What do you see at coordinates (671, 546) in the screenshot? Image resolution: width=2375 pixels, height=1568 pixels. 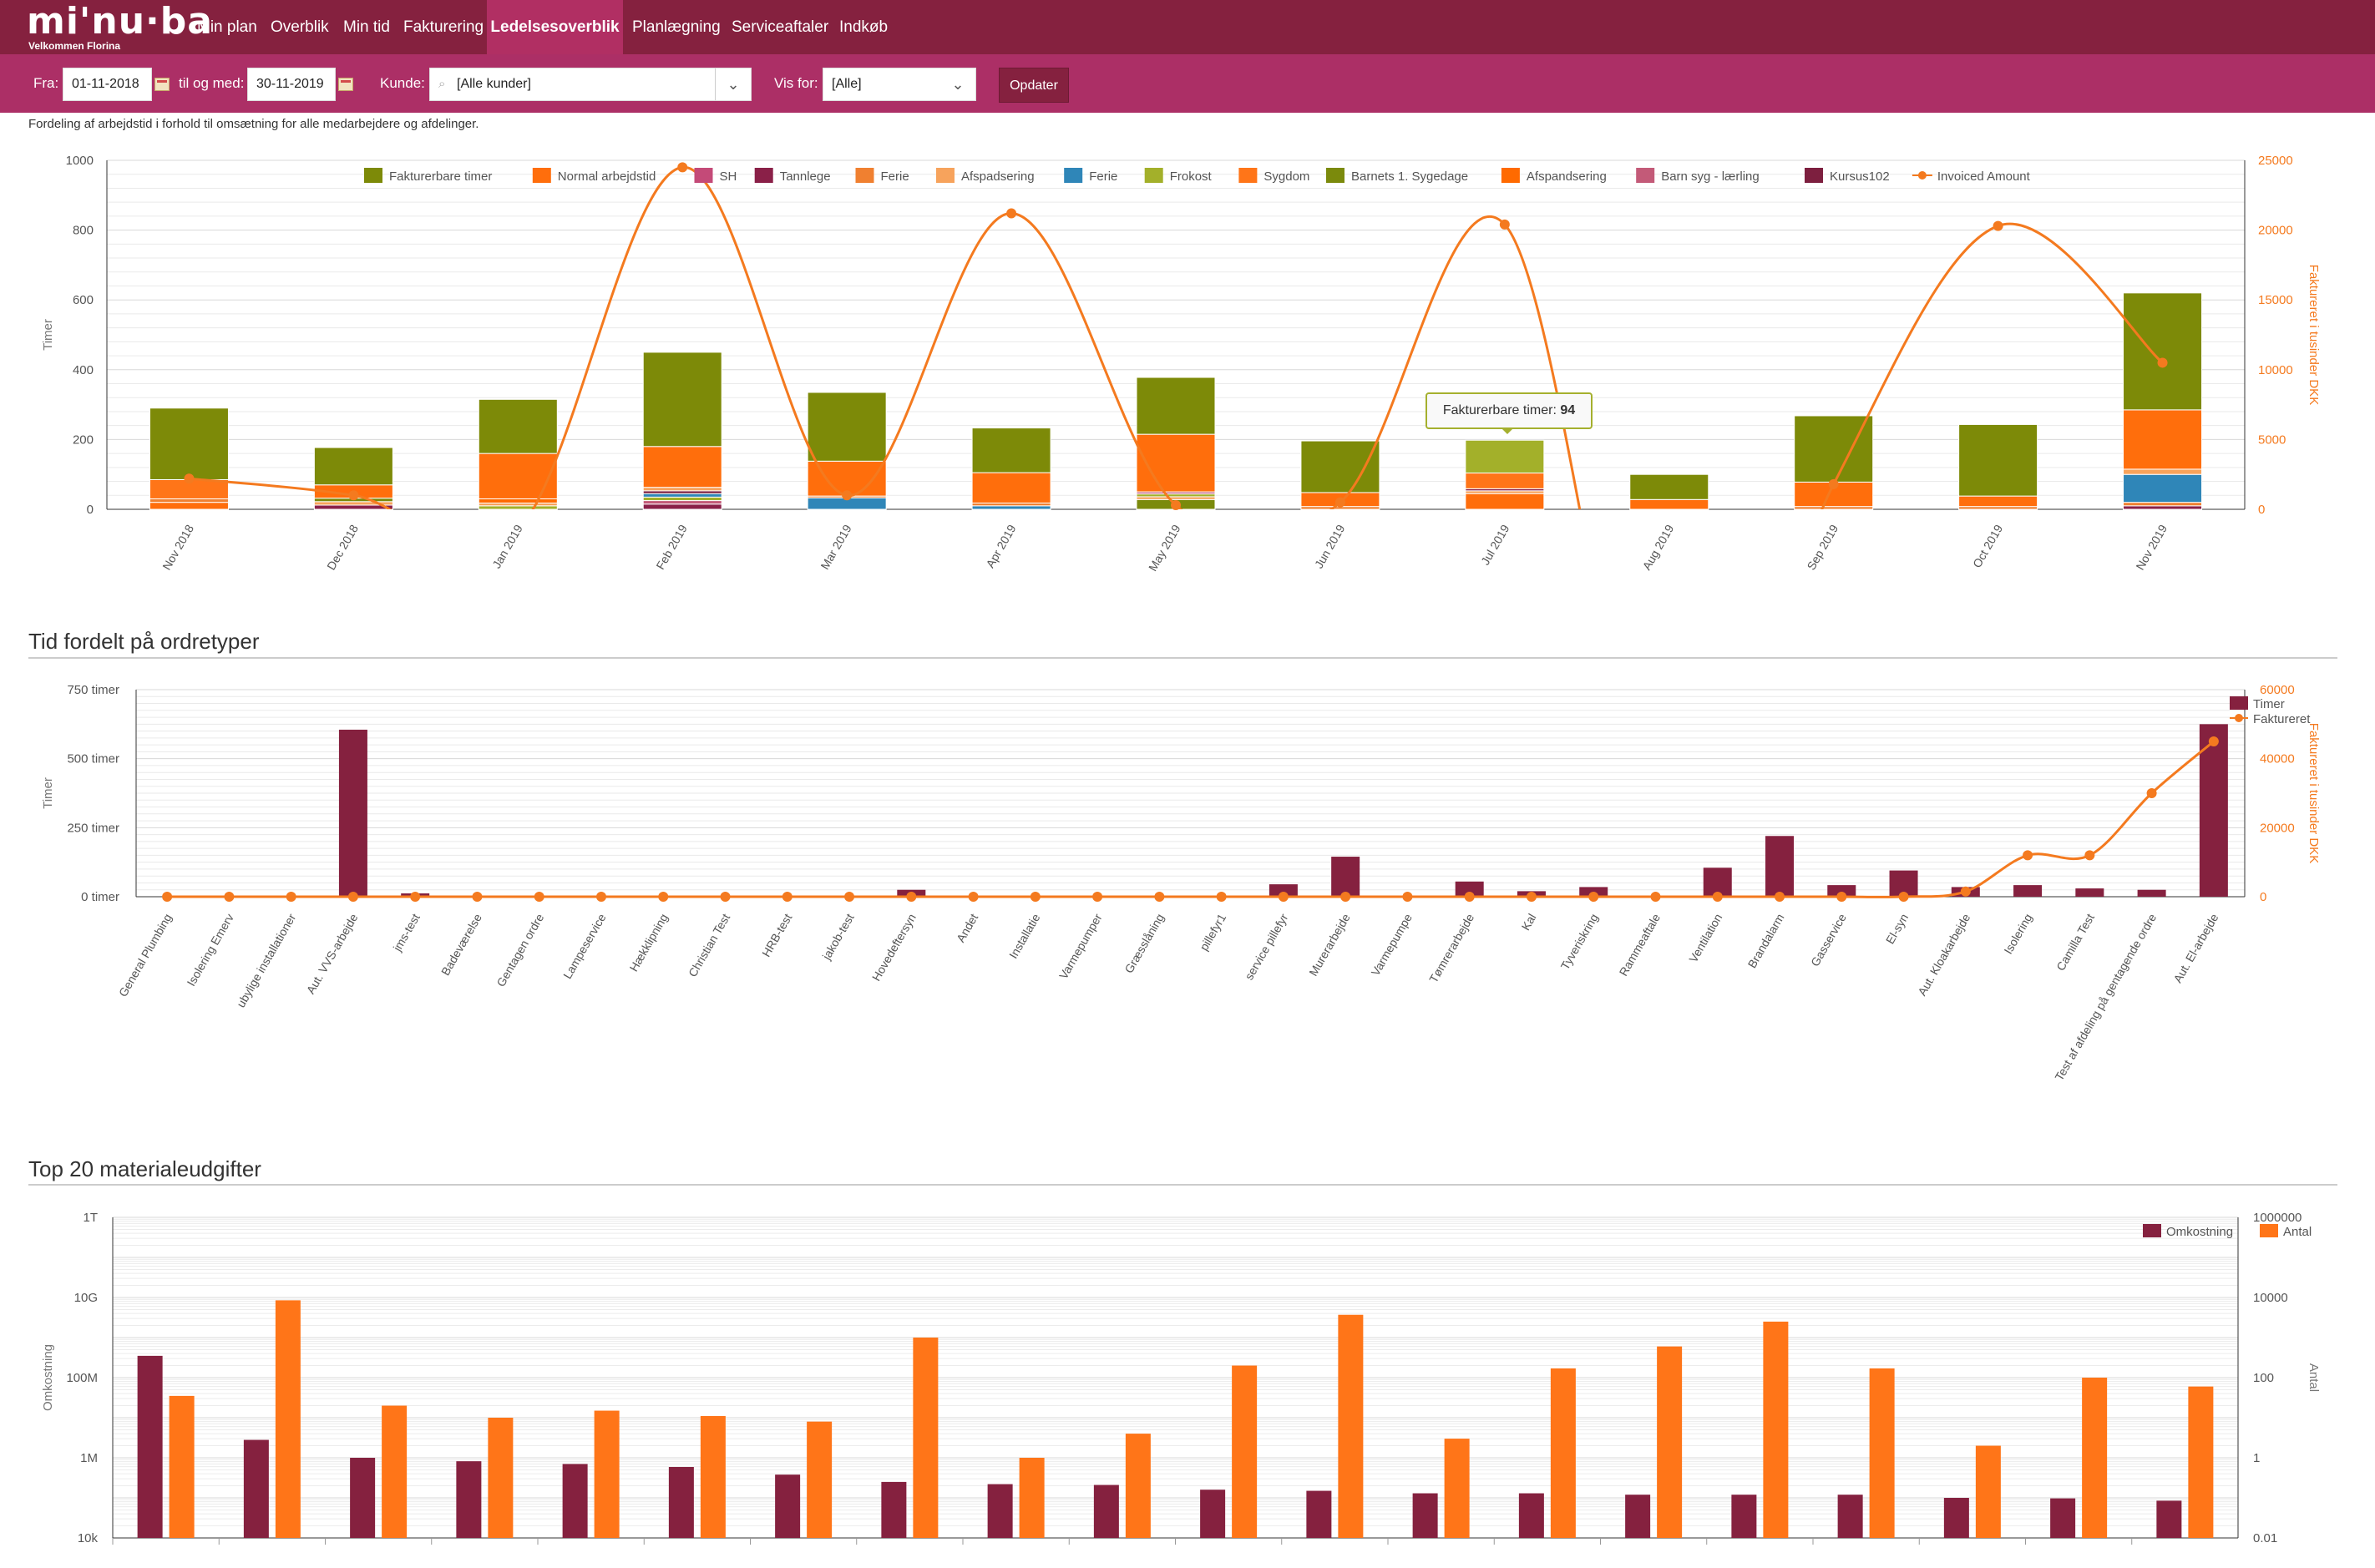 I see `x-tick-label: Feb 2019` at bounding box center [671, 546].